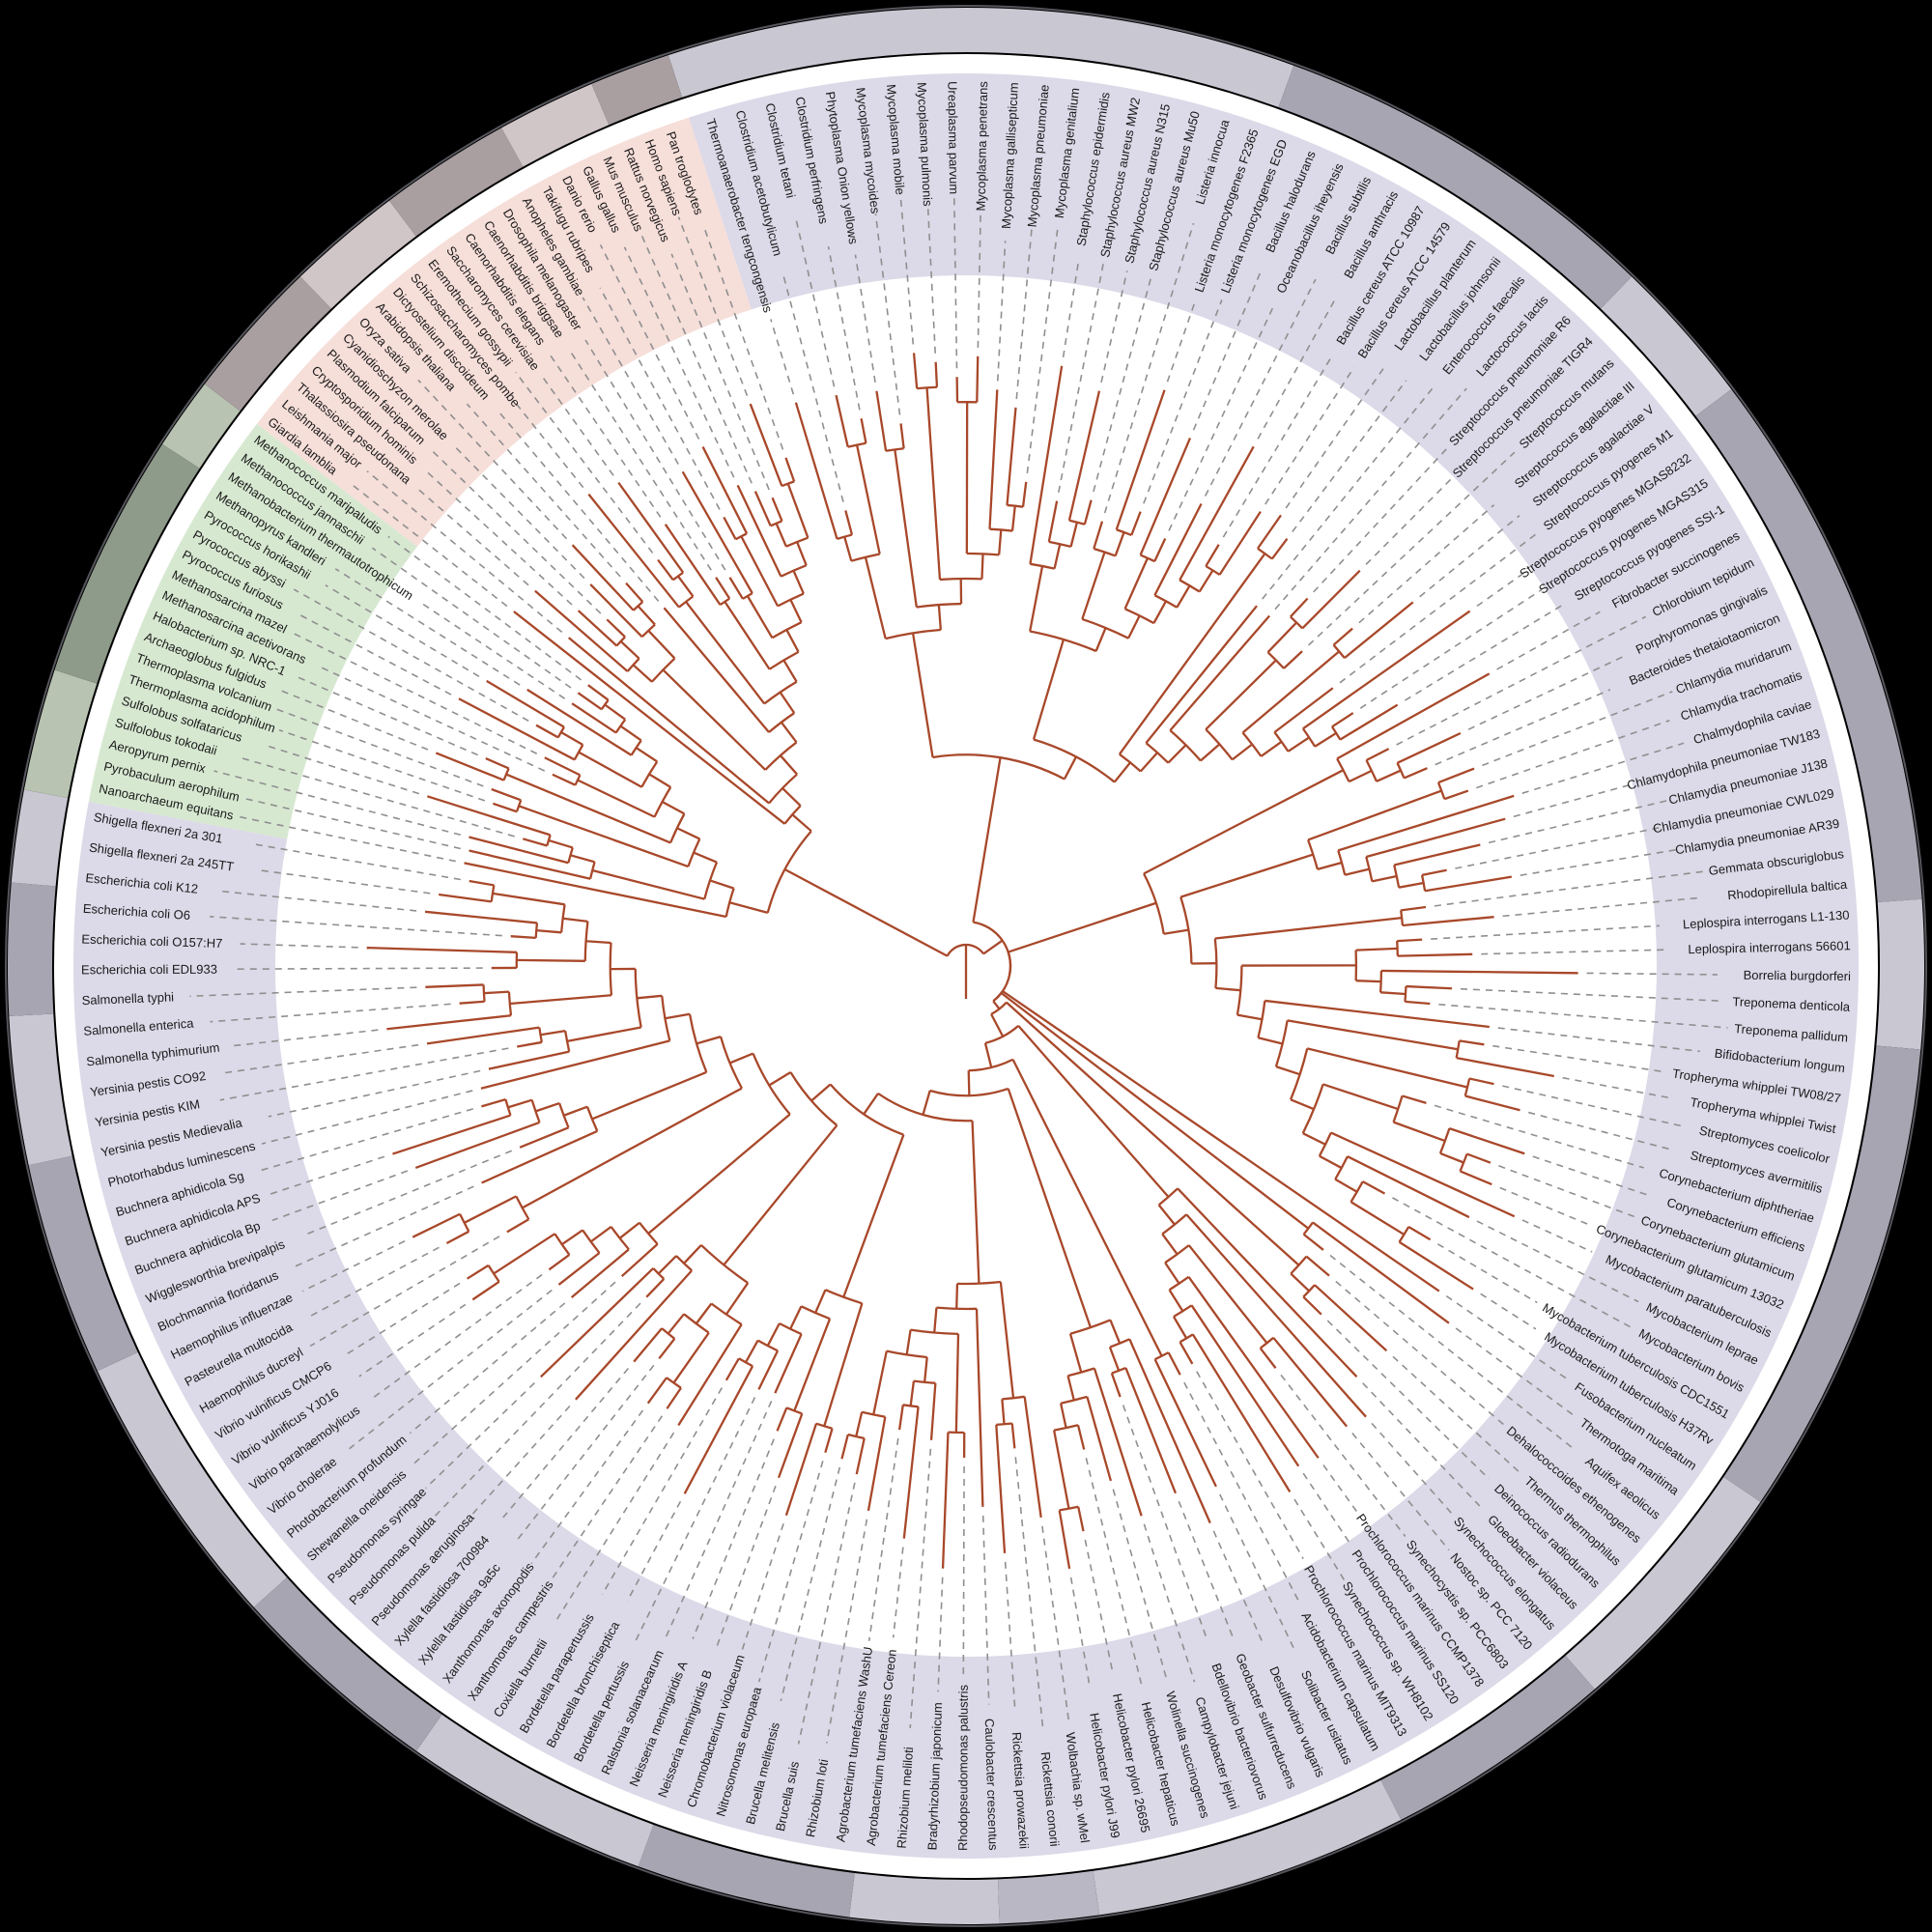 Image resolution: width=1932 pixels, height=1932 pixels. Describe the element at coordinates (925, 145) in the screenshot. I see `taxon-label: Mycoplasma pulmonis` at that location.